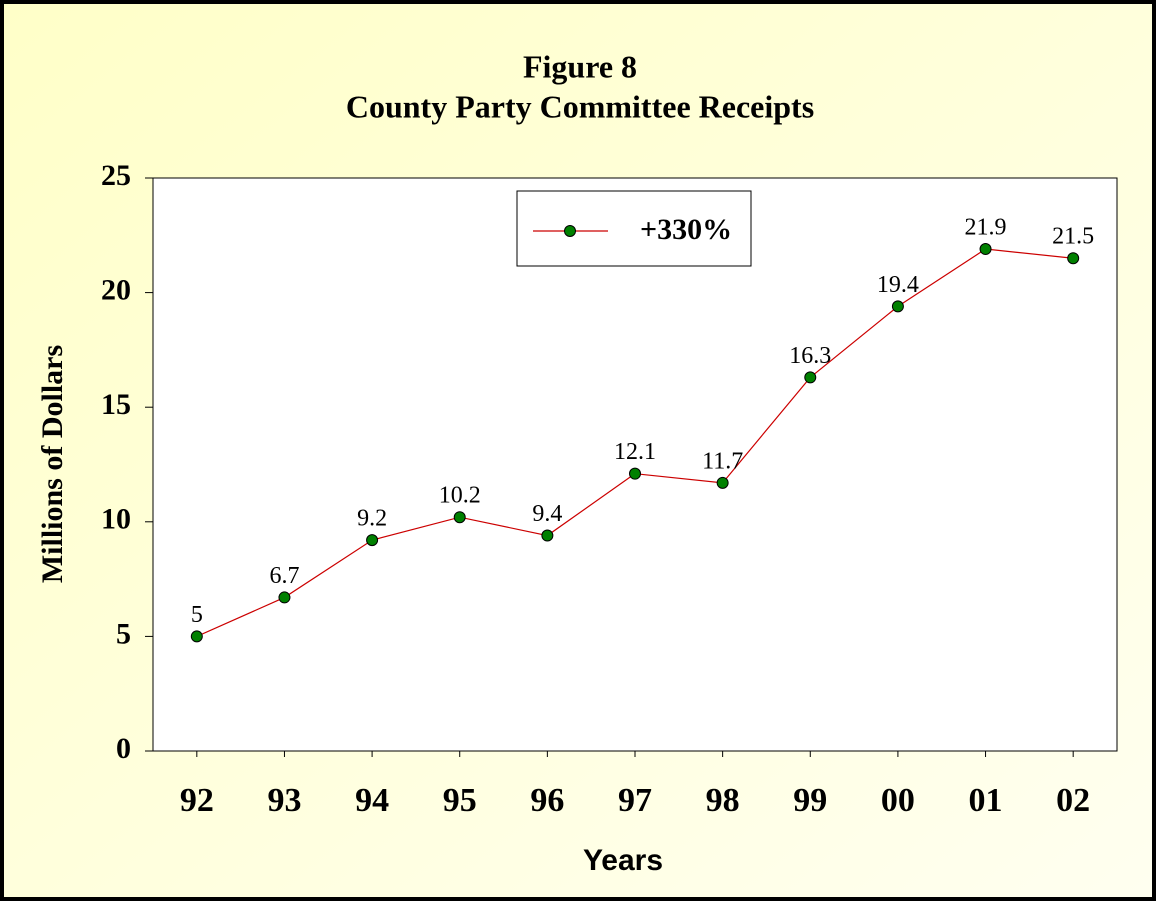 The width and height of the screenshot is (1156, 901). I want to click on y-tick-label: 5, so click(123, 633).